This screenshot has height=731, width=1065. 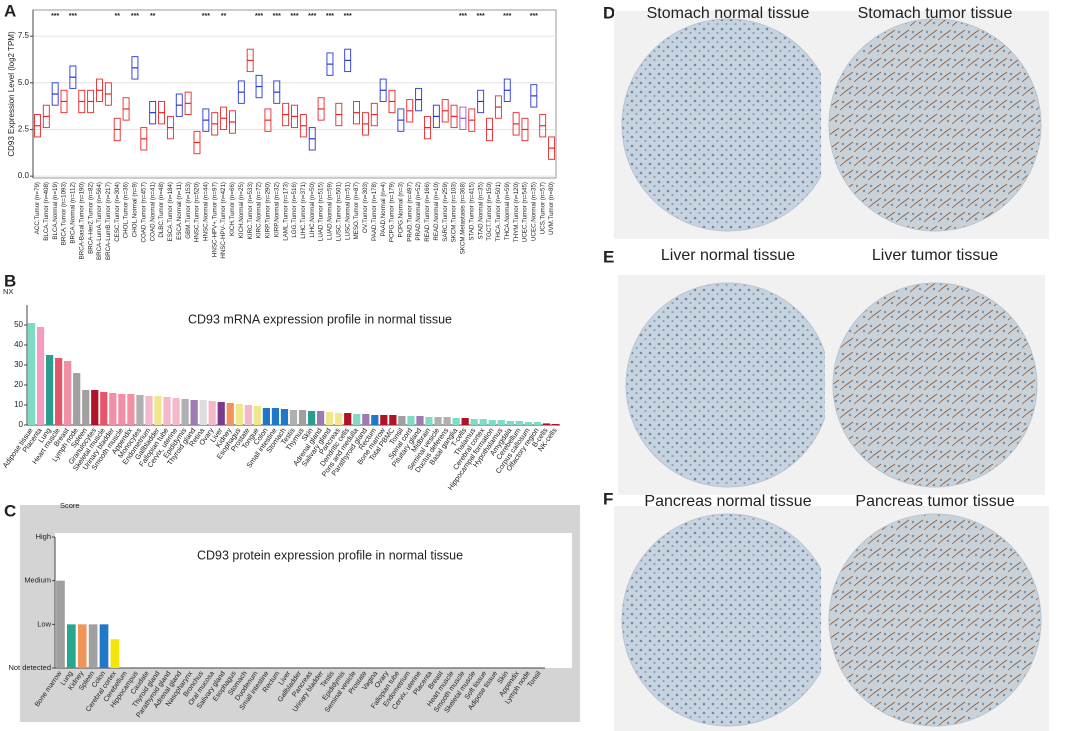 I want to click on x-tick-label: OV.Tumor (n=303), so click(x=365, y=207).